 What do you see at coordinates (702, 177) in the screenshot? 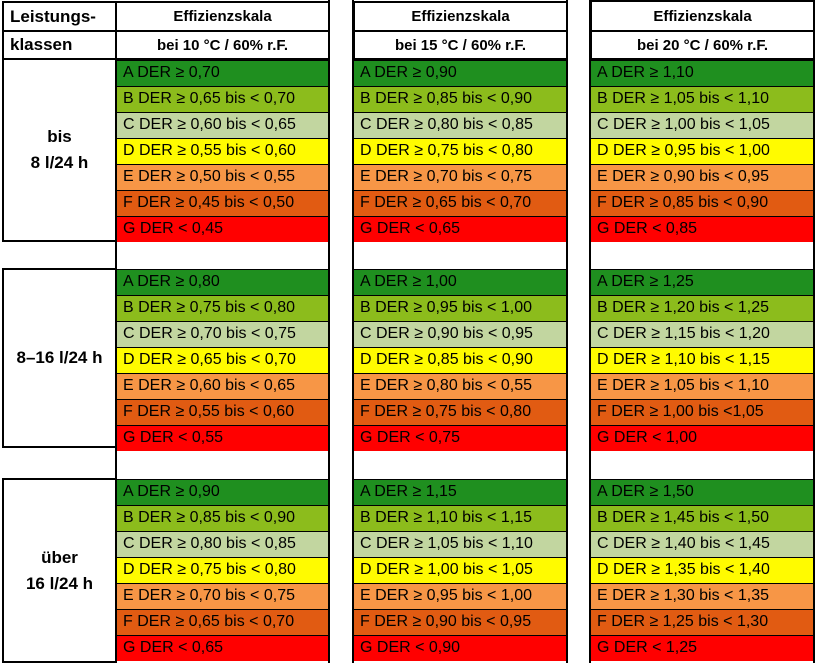
I see `rating-row-e: E DER ≥ 0,90 bis < 0,95` at bounding box center [702, 177].